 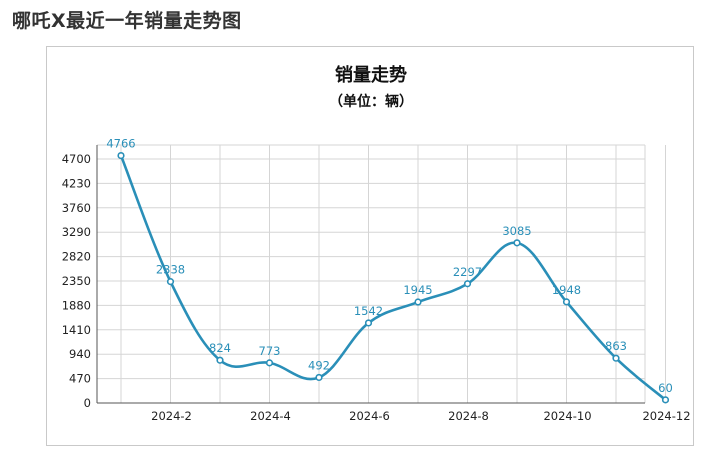 I want to click on page-title: 哪吒X最近一年销量走势图, so click(x=127, y=21).